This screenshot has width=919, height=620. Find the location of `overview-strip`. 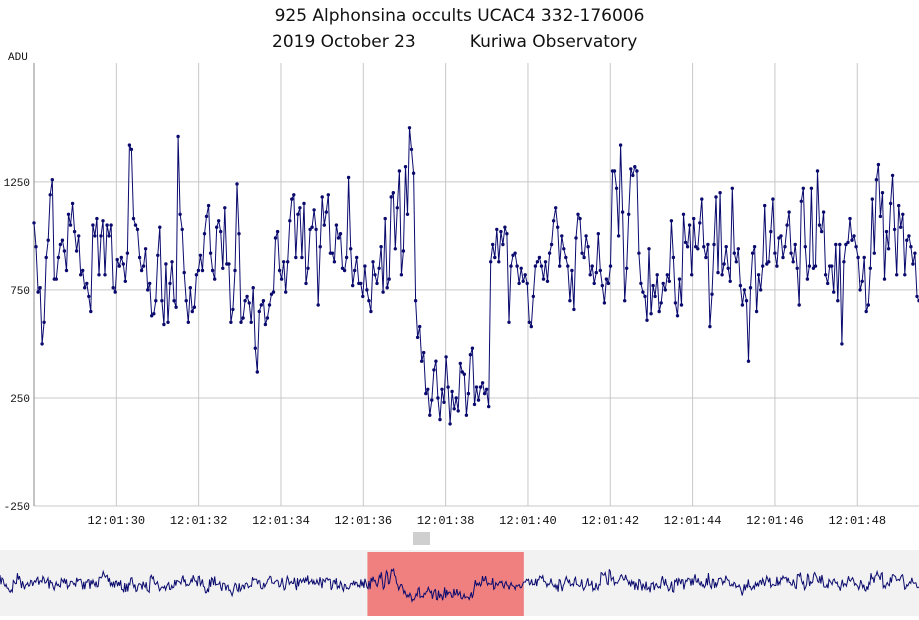

overview-strip is located at coordinates (459, 583).